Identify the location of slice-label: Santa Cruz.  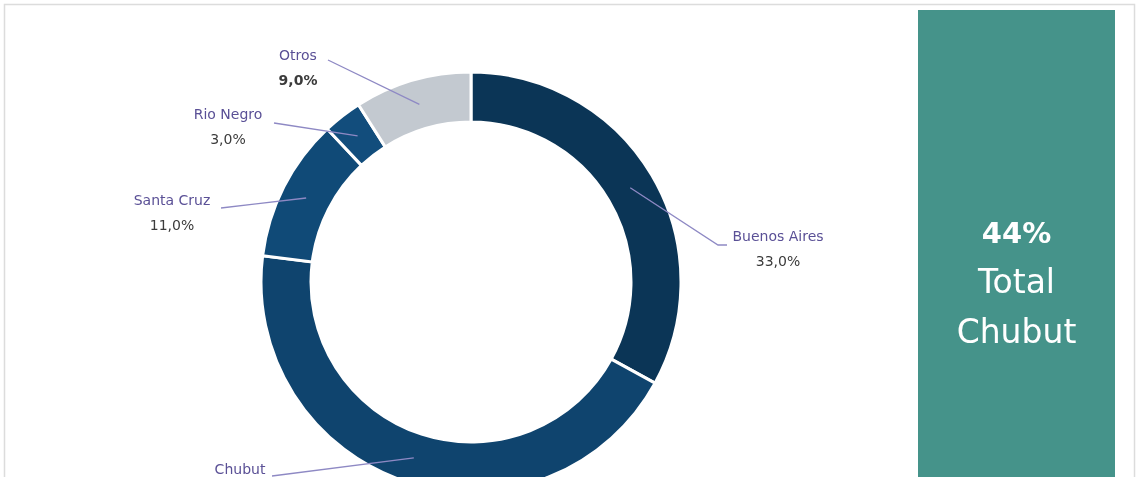
(172, 200).